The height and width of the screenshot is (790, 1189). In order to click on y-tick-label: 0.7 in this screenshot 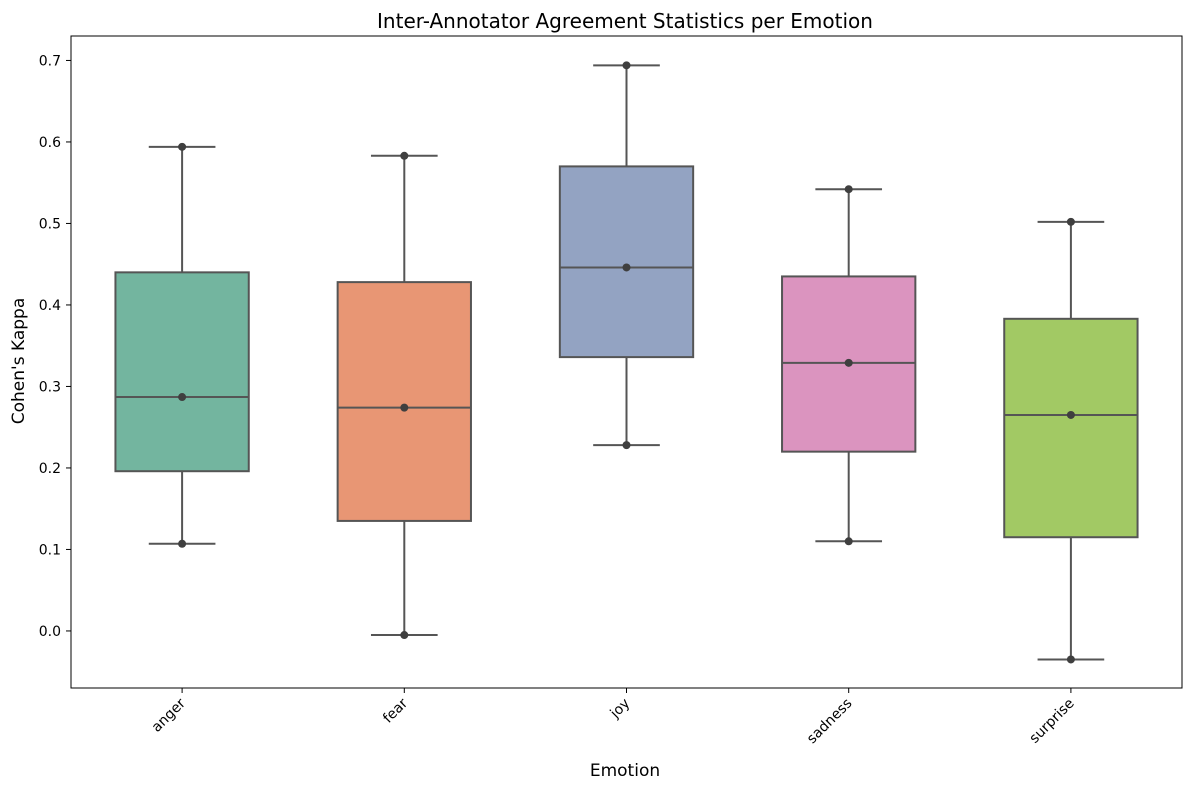, I will do `click(50, 61)`.